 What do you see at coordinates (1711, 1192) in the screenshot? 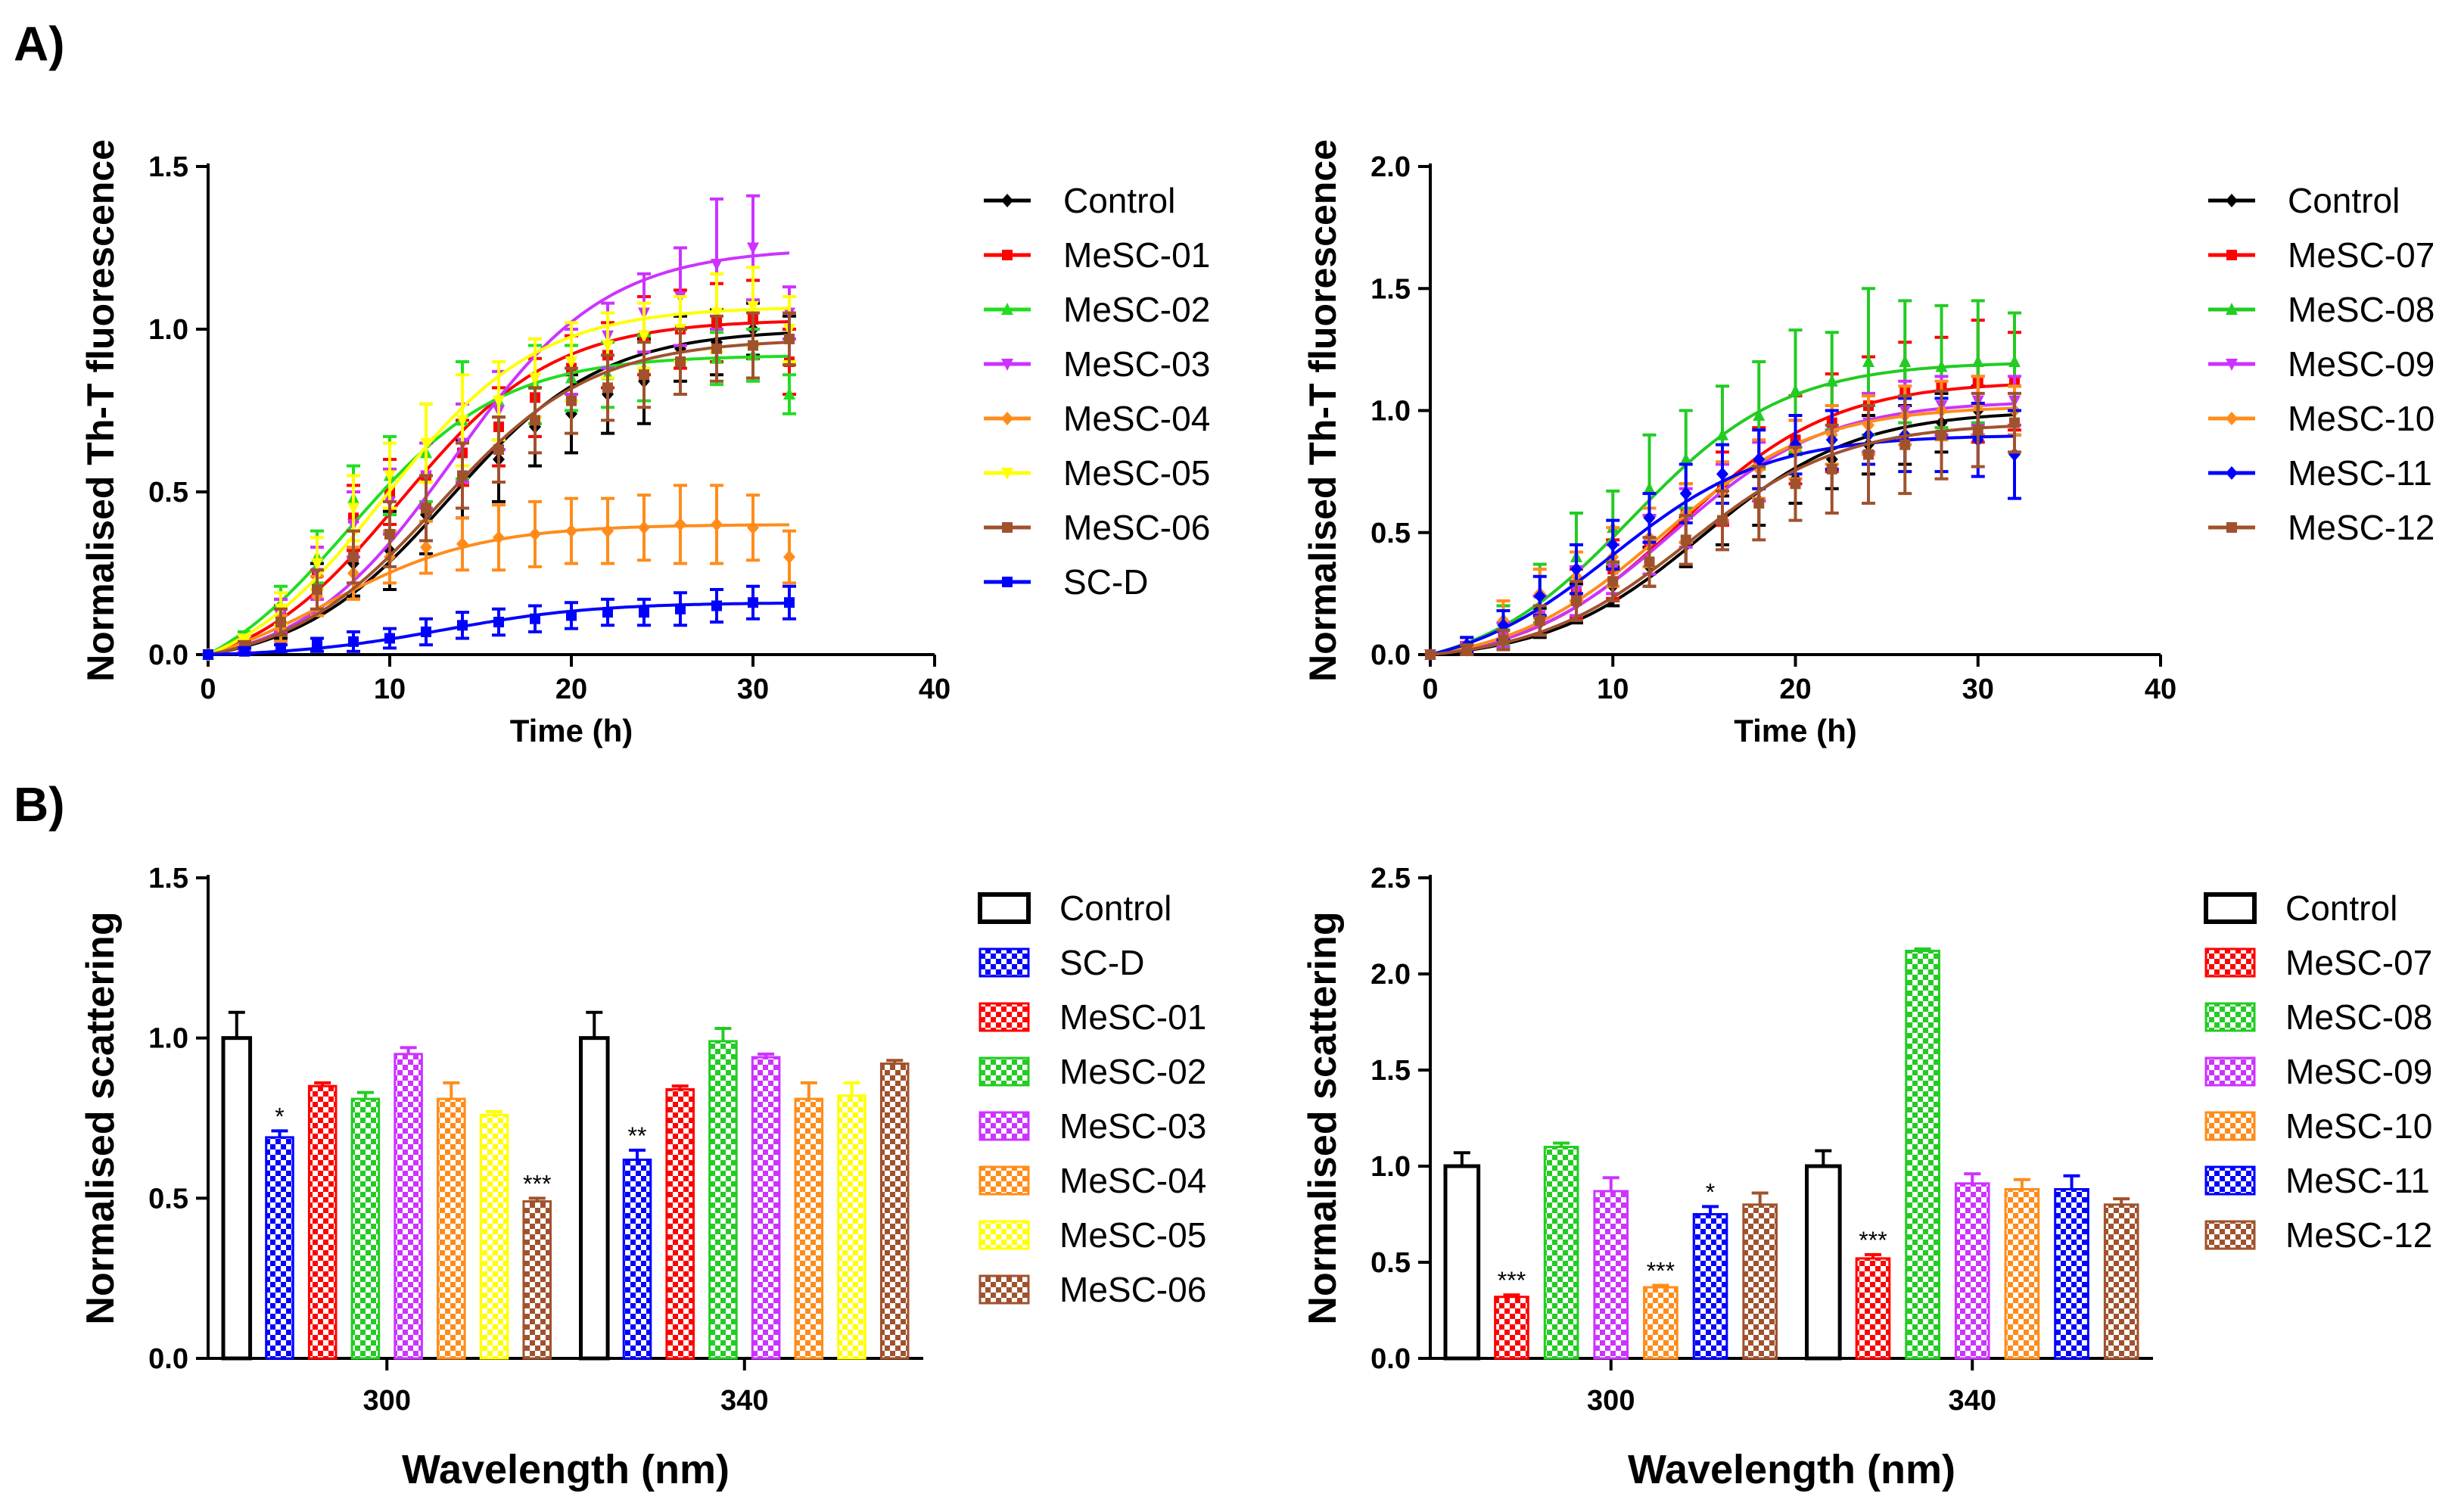
I see `significance-label: *` at bounding box center [1711, 1192].